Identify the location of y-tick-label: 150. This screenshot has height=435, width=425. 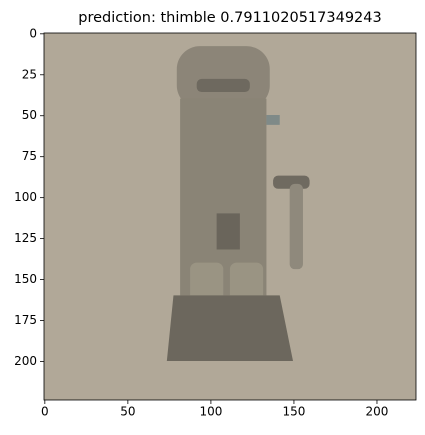
(25, 279).